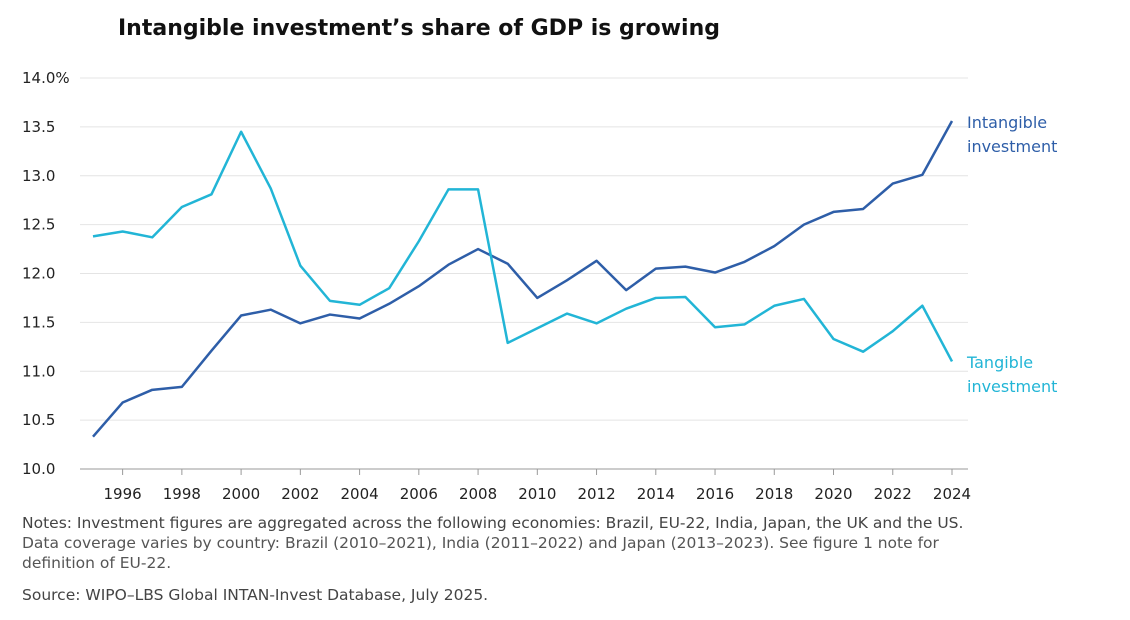  I want to click on y-tick-label: 14.0%, so click(46, 78).